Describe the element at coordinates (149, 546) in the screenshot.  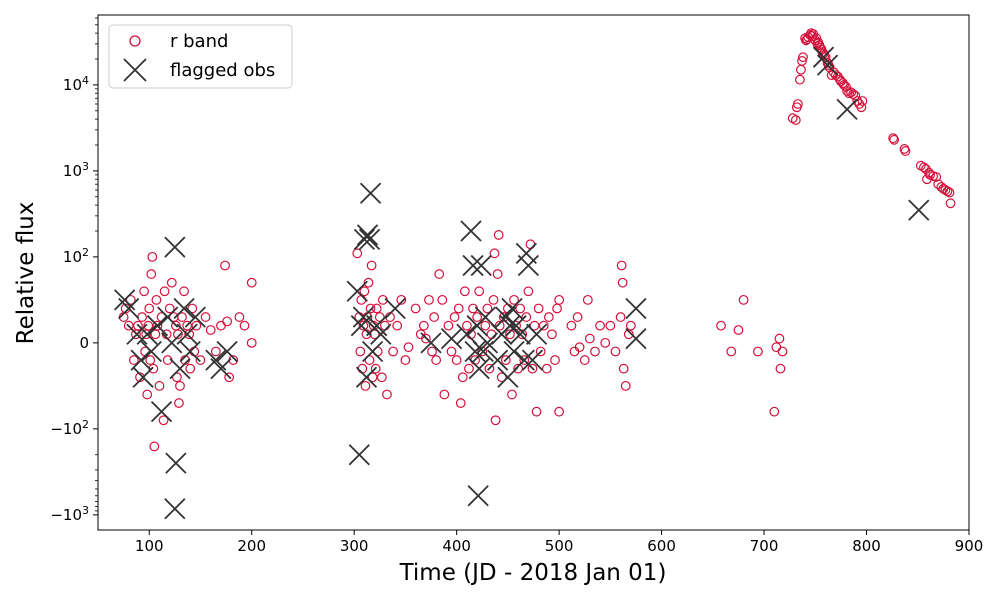
I see `x-tick-label: 100` at that location.